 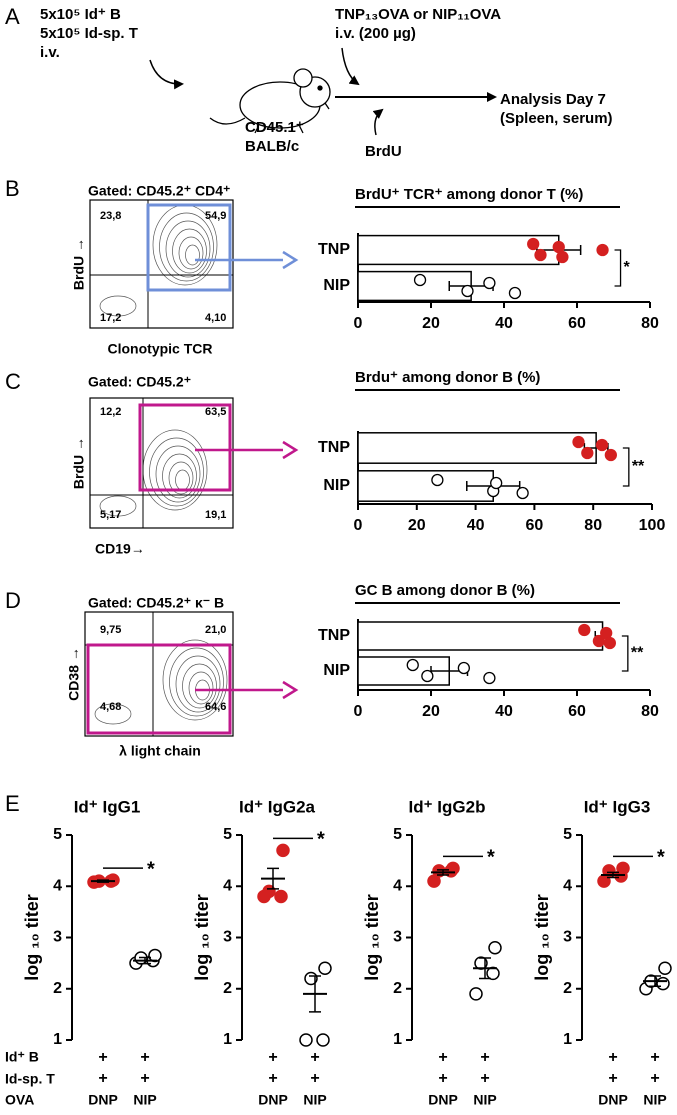 What do you see at coordinates (13, 381) in the screenshot?
I see `panel-letter: C` at bounding box center [13, 381].